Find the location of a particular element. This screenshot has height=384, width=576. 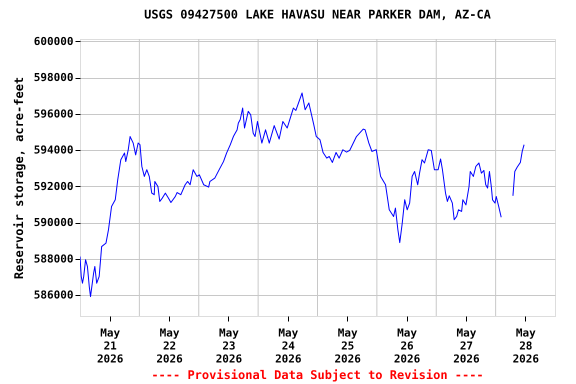

x-tick-label: May 27 2026 is located at coordinates (466, 346).